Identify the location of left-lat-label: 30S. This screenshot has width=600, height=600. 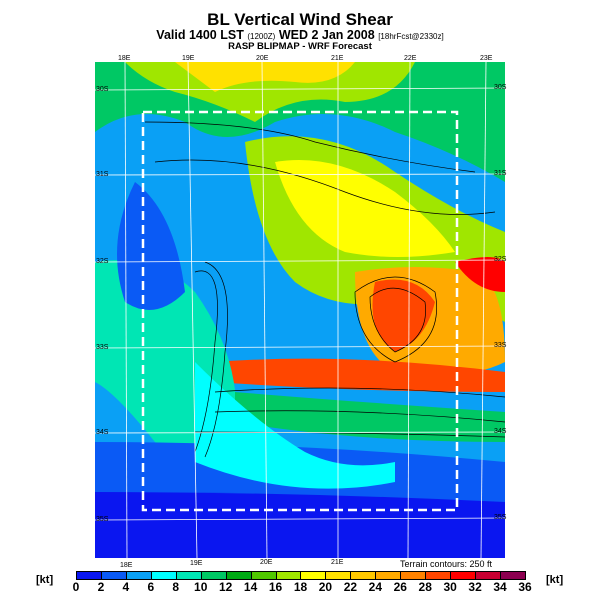
(102, 89).